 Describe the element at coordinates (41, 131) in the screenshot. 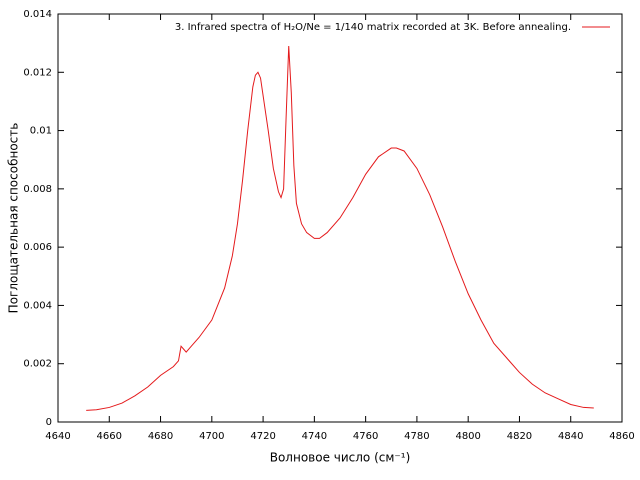

I see `y-tick-label: 0.01` at that location.